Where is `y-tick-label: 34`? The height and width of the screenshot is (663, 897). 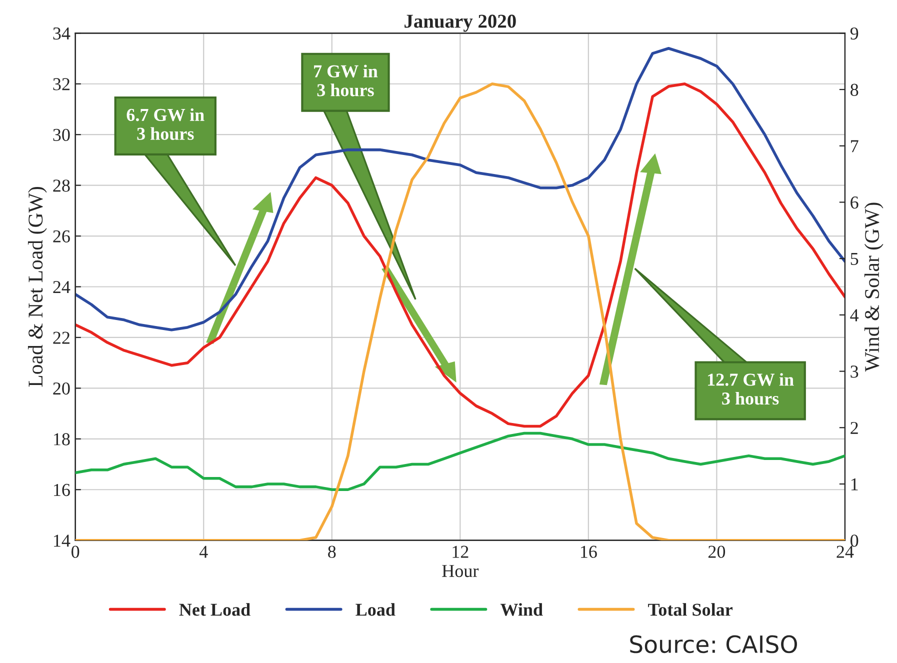
y-tick-label: 34 is located at coordinates (61, 33).